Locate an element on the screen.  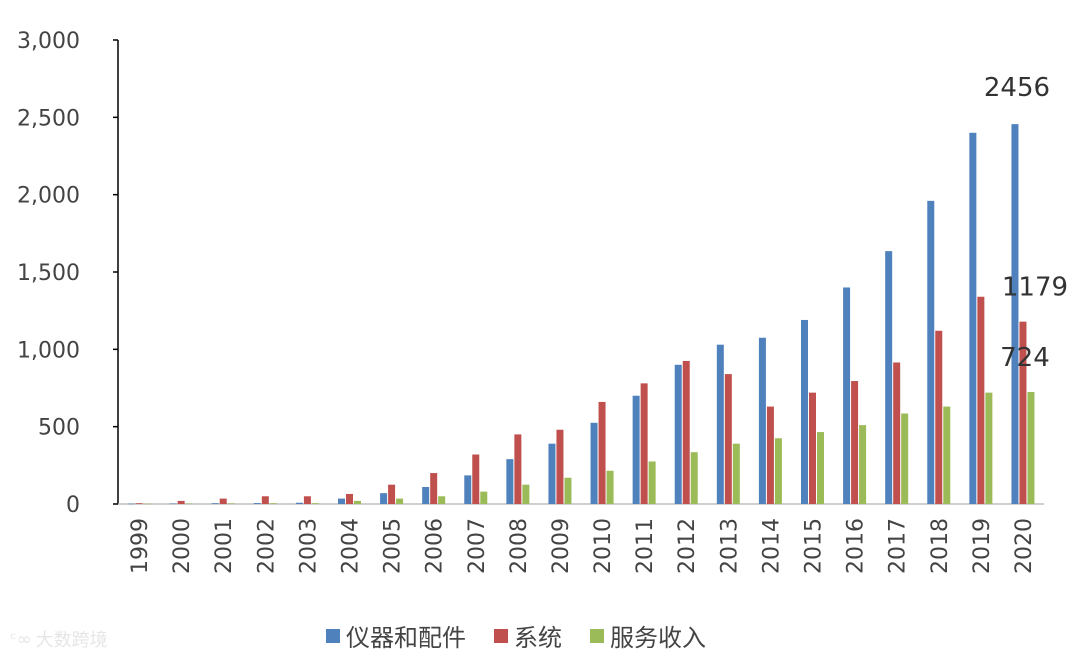
logo-icon: ᶜ∞ is located at coordinates (21, 639).